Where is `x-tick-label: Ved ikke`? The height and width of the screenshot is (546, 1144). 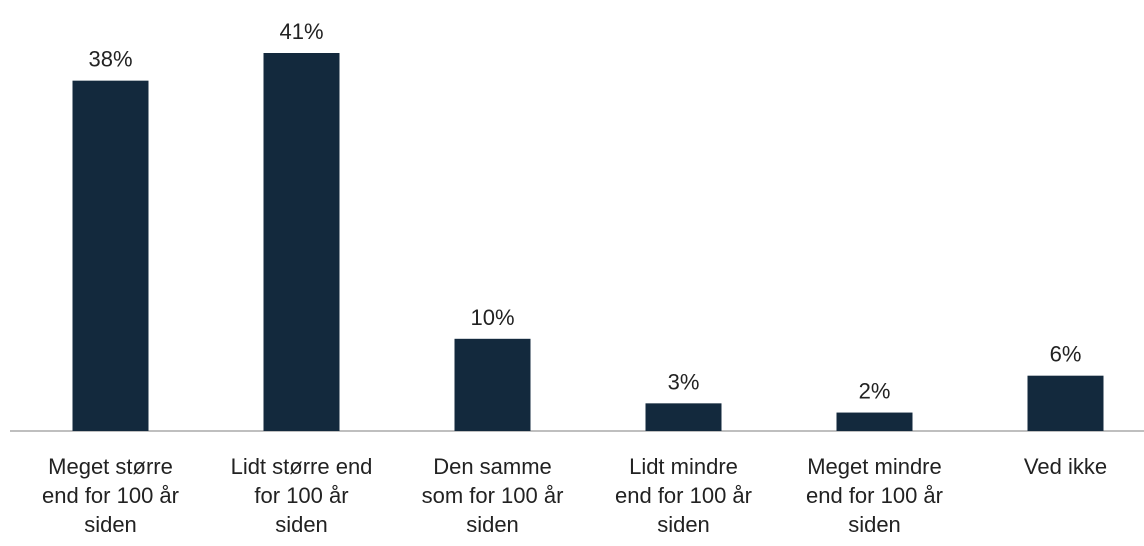 x-tick-label: Ved ikke is located at coordinates (1065, 466).